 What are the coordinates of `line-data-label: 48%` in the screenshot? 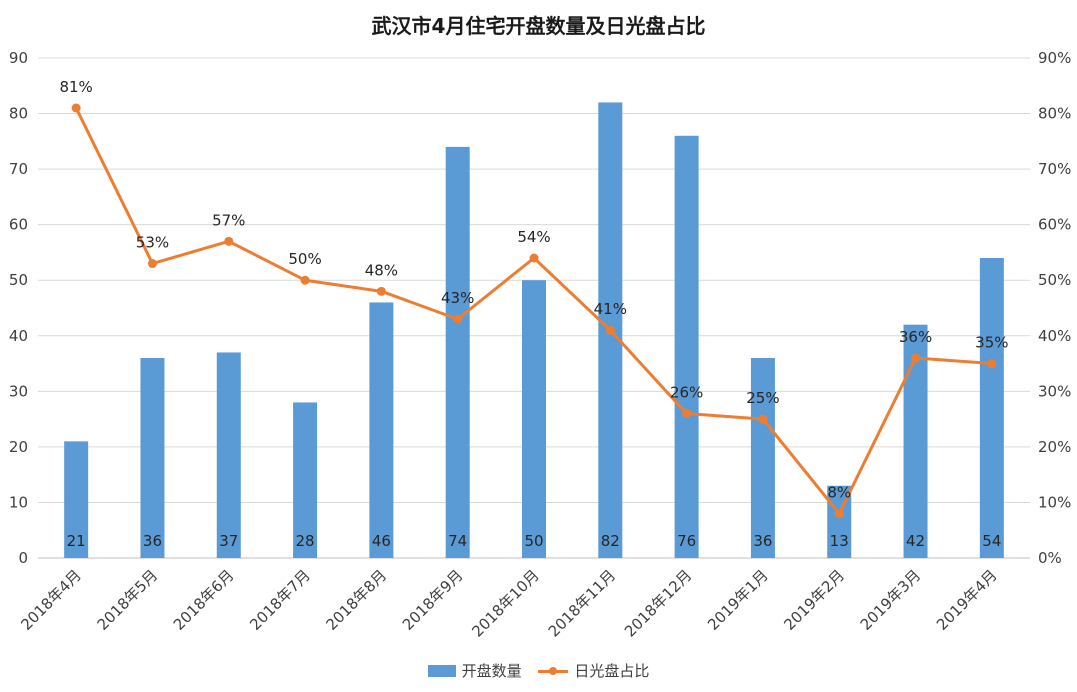 It's located at (381, 270).